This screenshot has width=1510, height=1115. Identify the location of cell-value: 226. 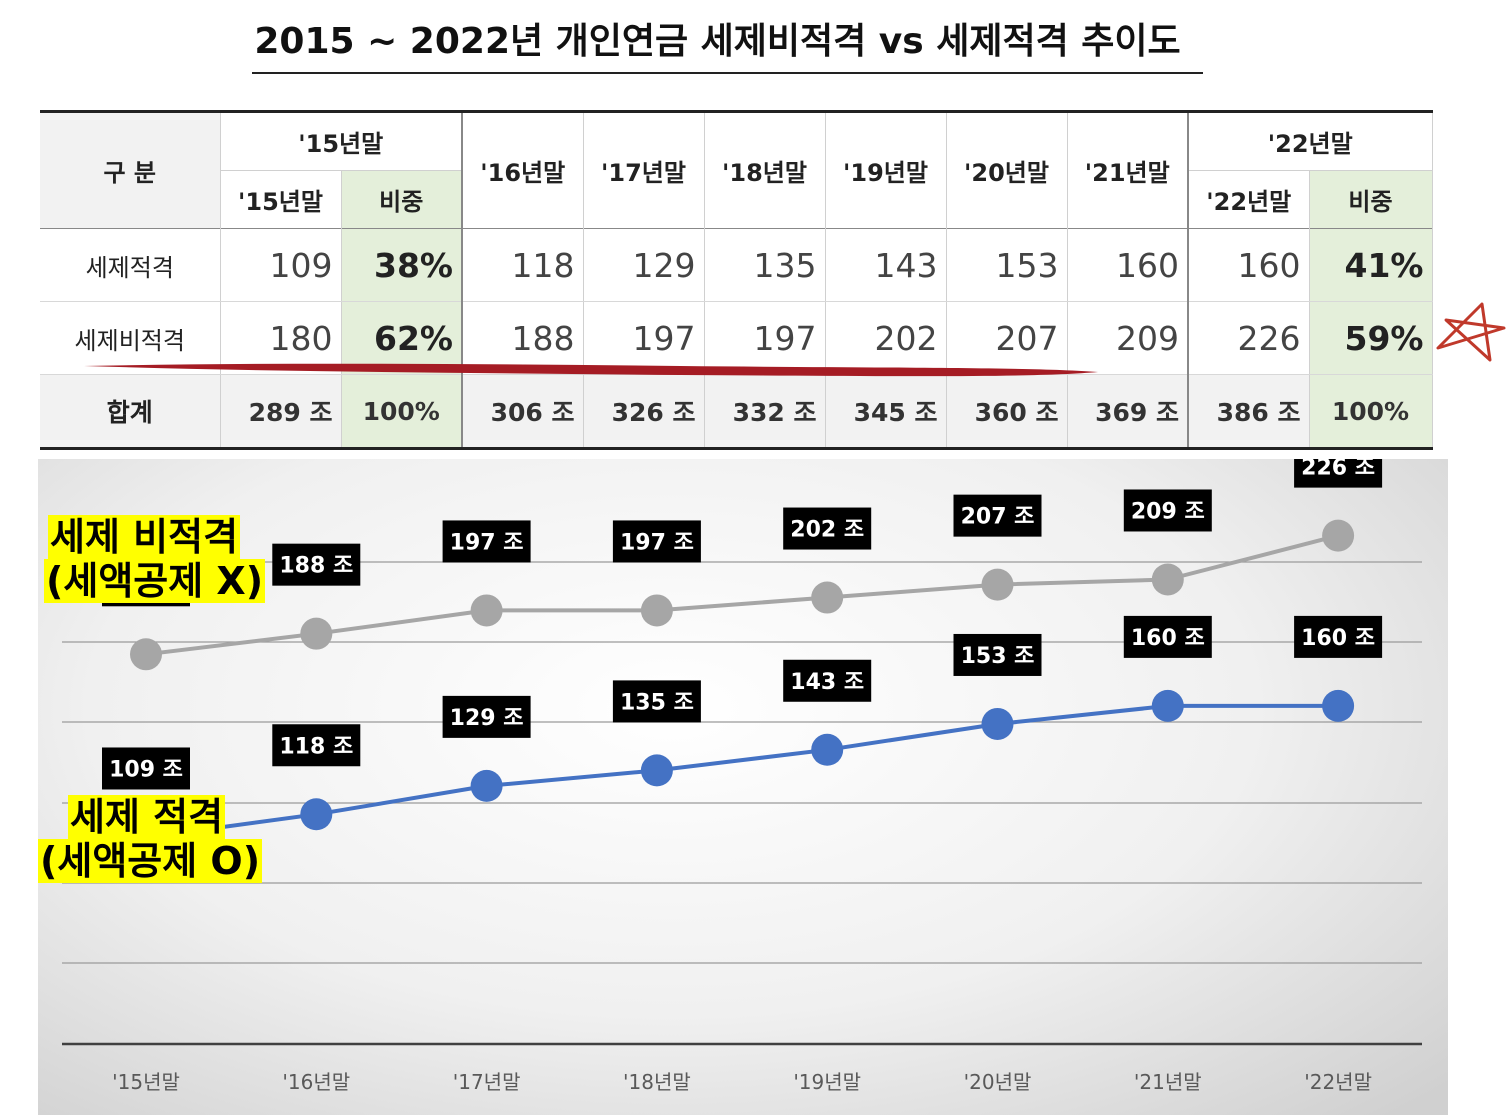
(1248, 338).